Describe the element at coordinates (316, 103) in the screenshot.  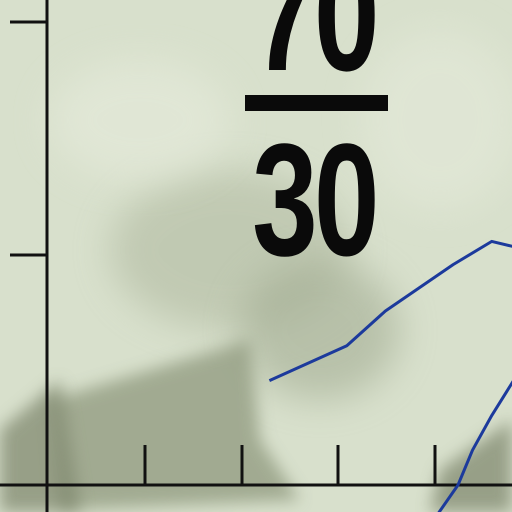
I see `ratio-divider` at that location.